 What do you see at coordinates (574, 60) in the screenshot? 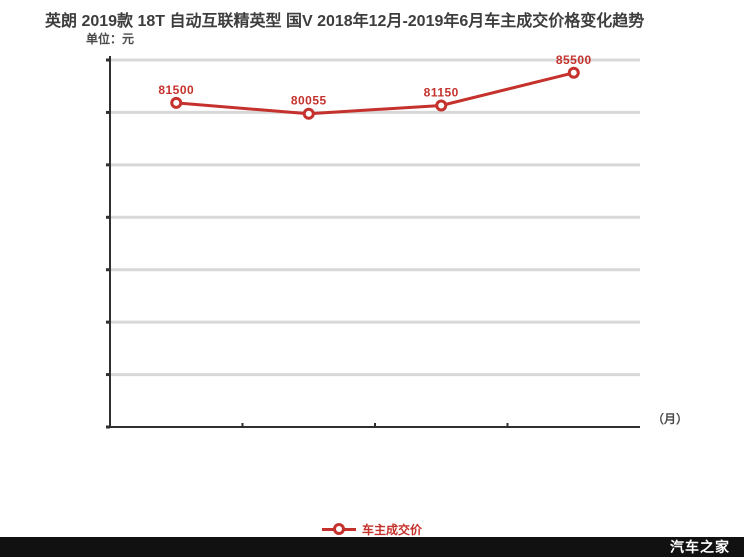
I see `data-point-label: 85500` at bounding box center [574, 60].